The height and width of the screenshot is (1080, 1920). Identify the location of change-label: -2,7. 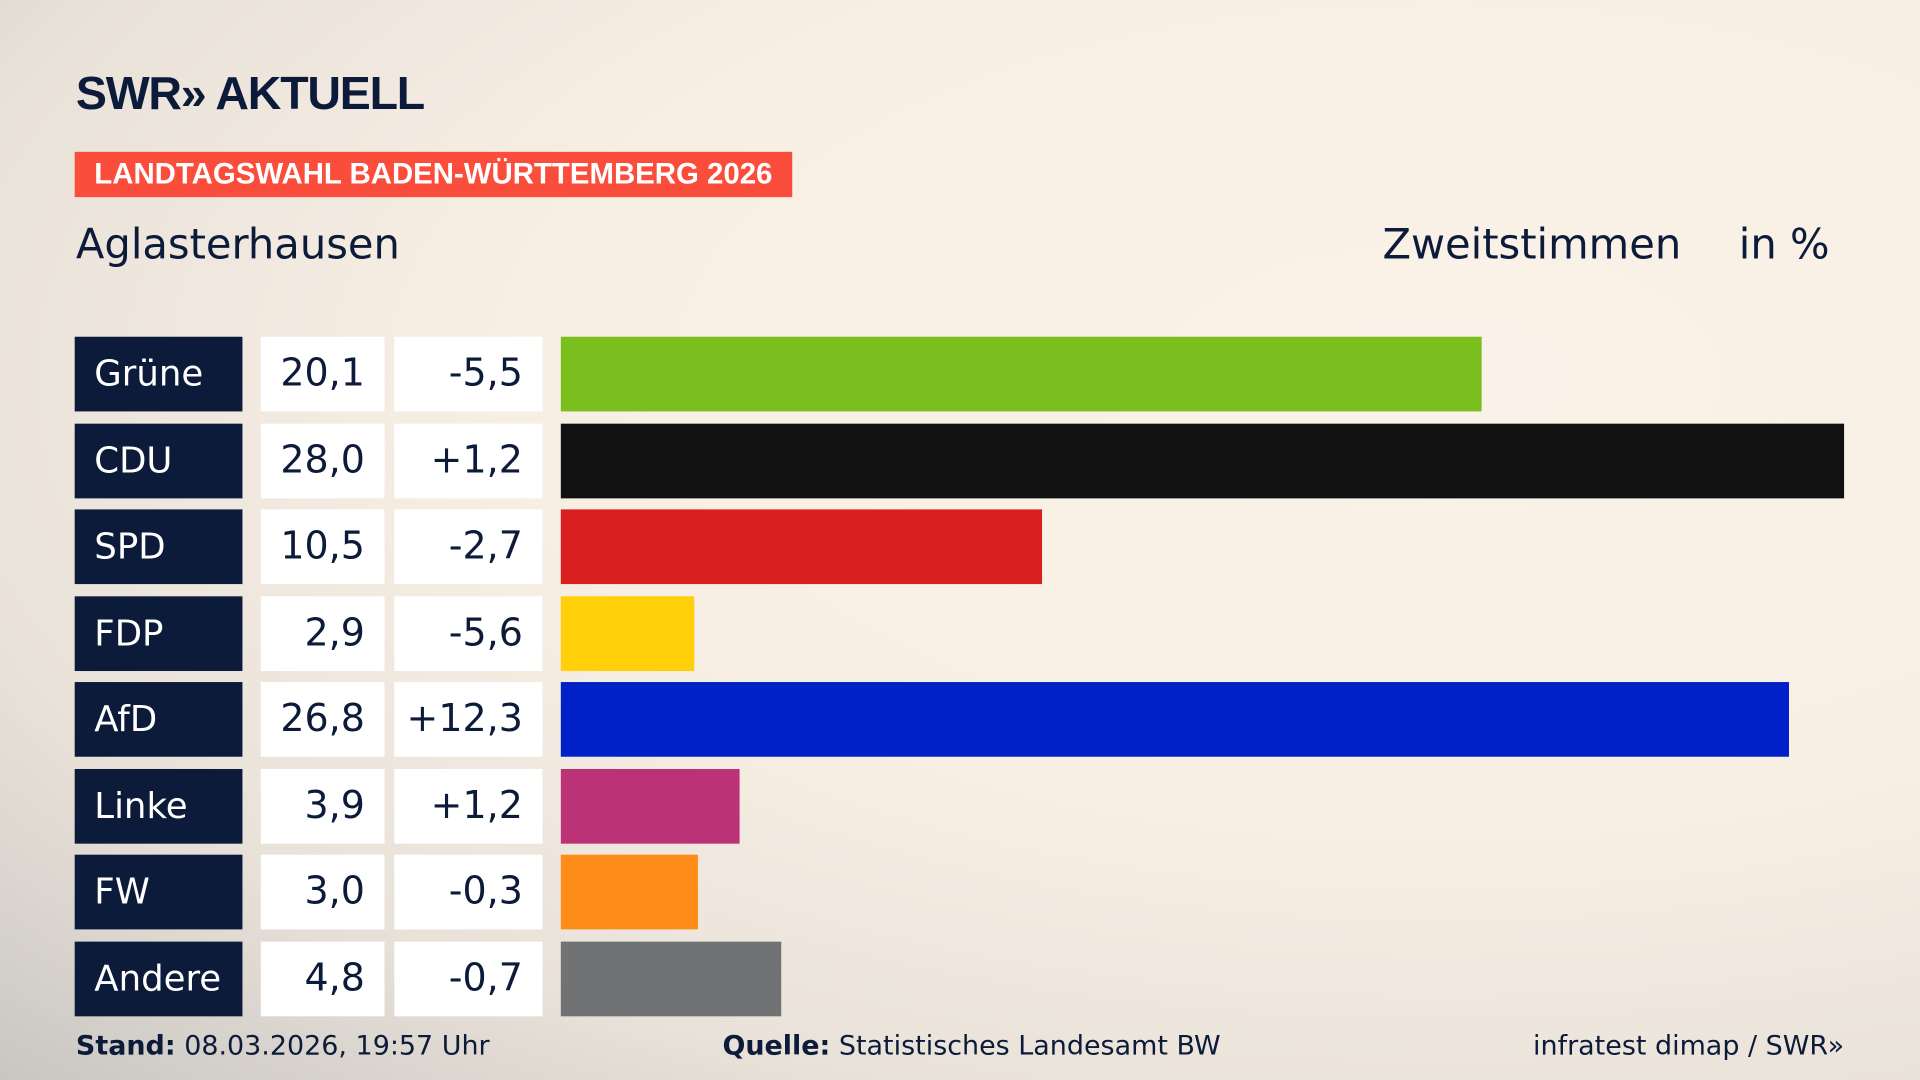
(468, 547).